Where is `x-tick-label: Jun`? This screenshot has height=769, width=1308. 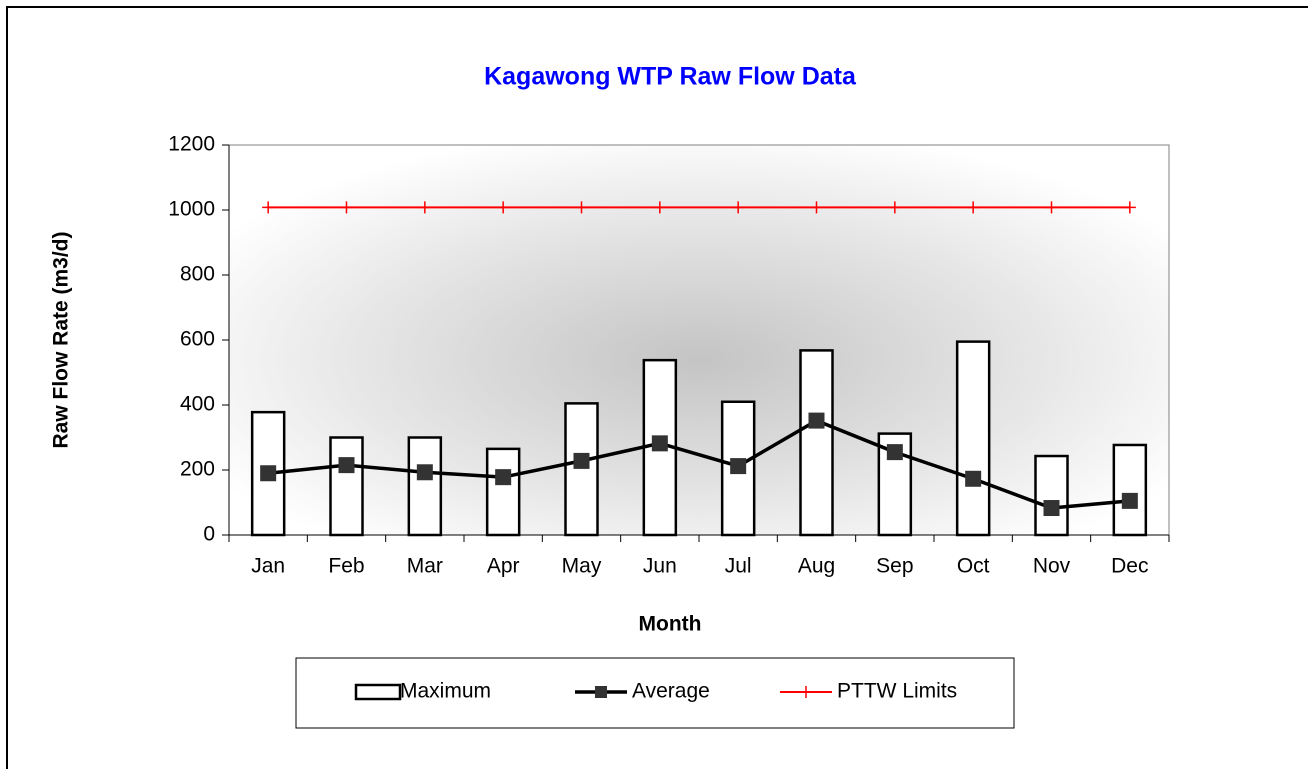
x-tick-label: Jun is located at coordinates (660, 566).